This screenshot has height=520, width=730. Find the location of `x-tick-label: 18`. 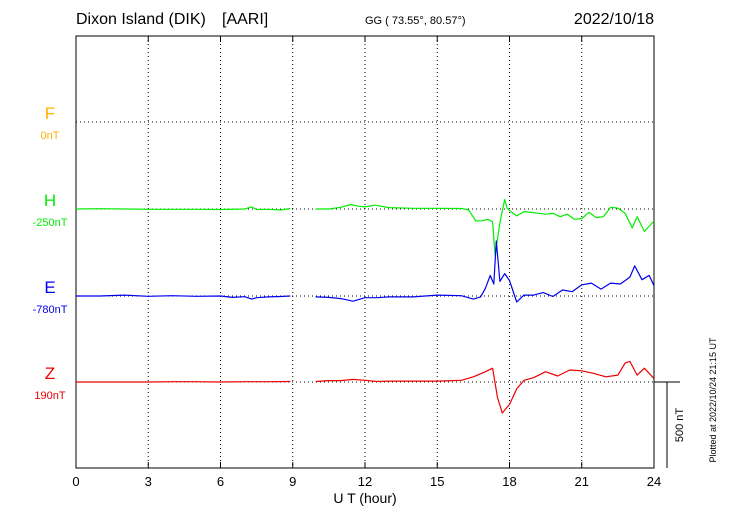

x-tick-label: 18 is located at coordinates (509, 481).